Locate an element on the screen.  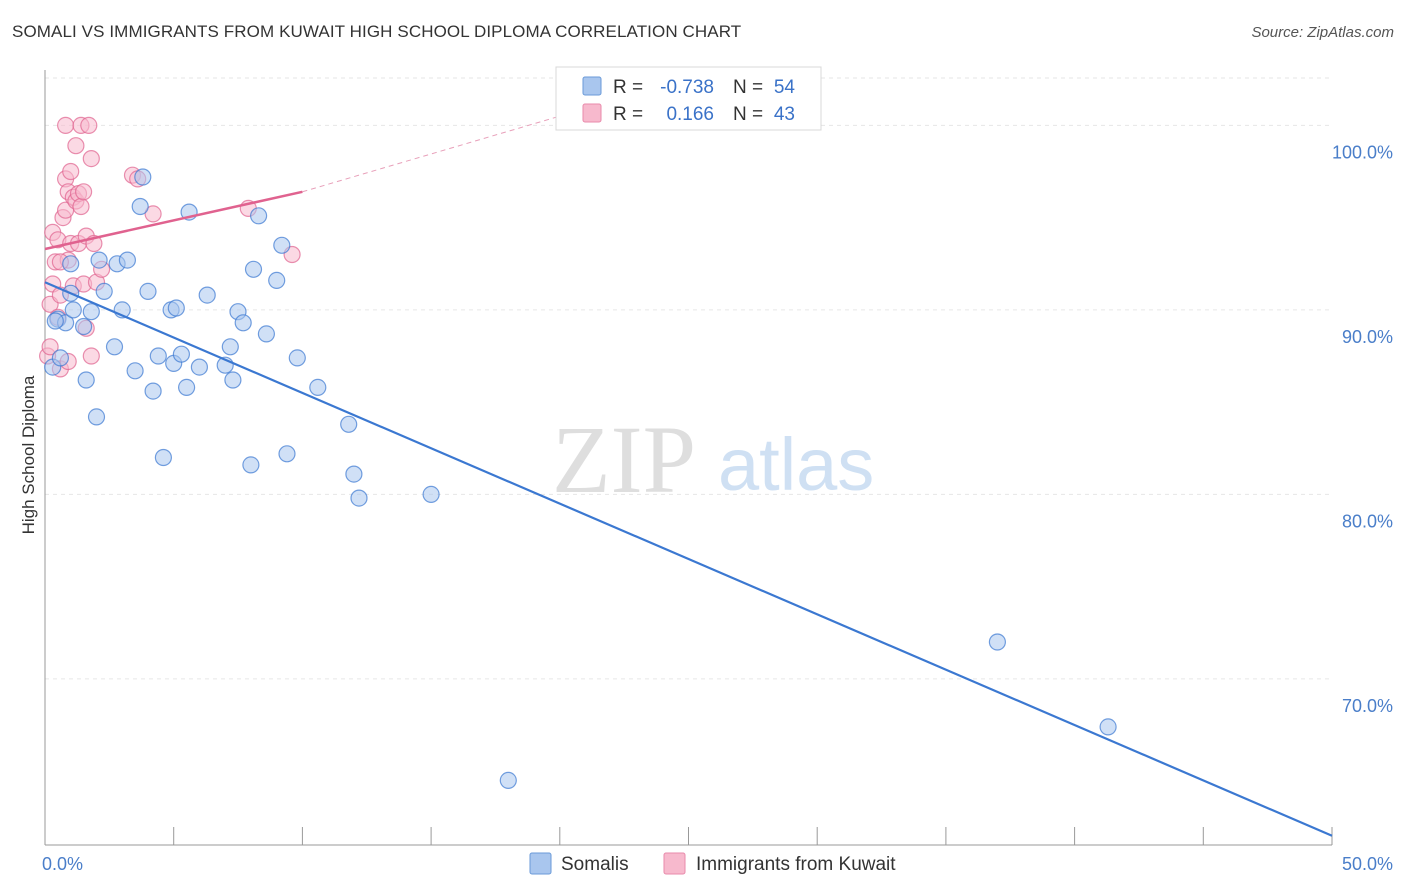
somalis-swatch is located at coordinates (592, 86).